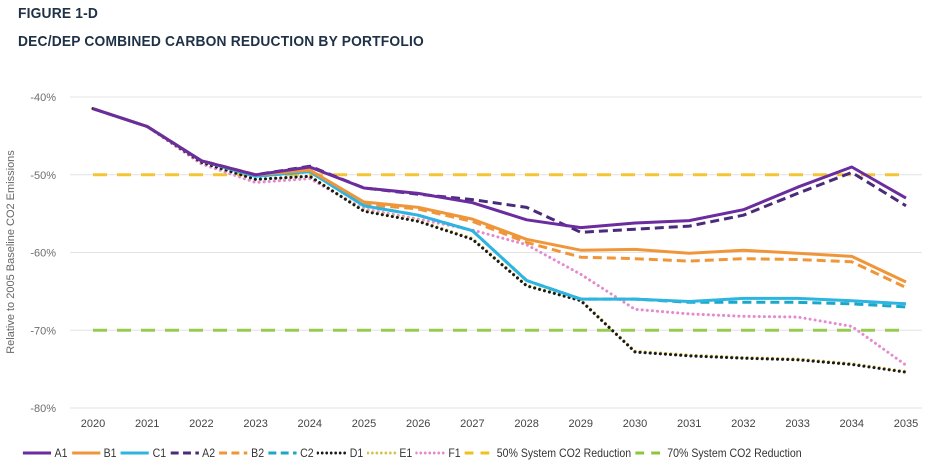  What do you see at coordinates (135, 453) in the screenshot?
I see `legend-swatch-c1` at bounding box center [135, 453].